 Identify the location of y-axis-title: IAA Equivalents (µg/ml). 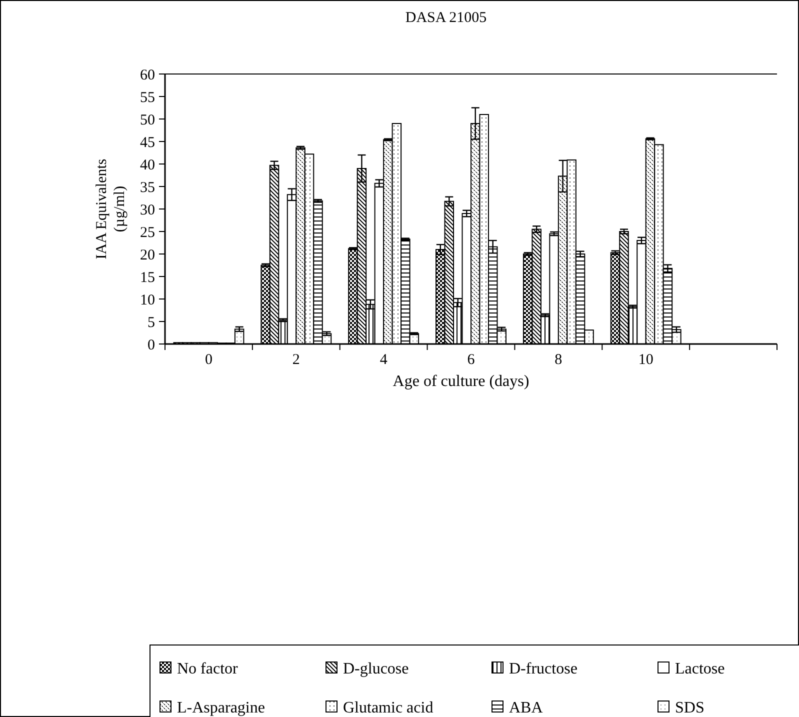
(111, 209).